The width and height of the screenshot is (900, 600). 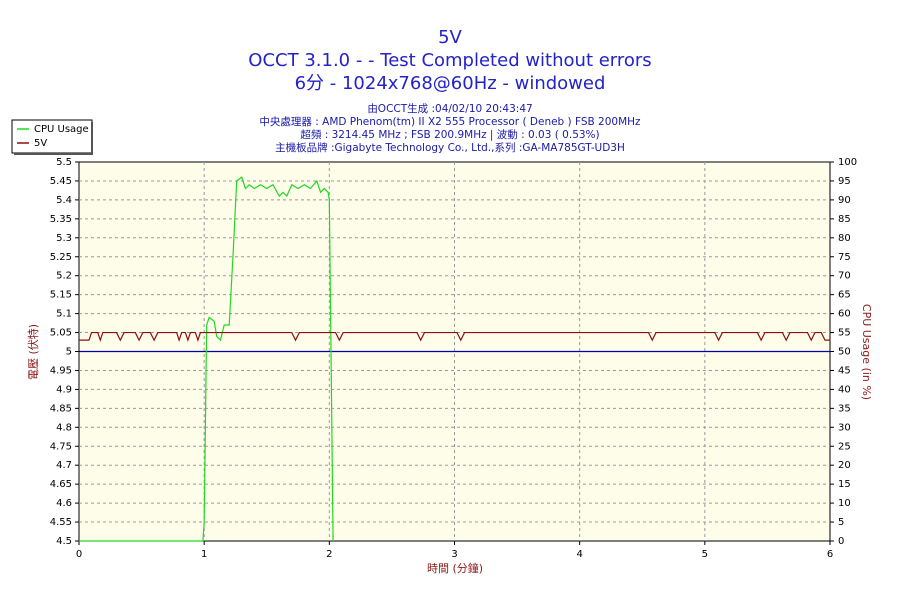 What do you see at coordinates (579, 554) in the screenshot?
I see `x-tick-label: 4` at bounding box center [579, 554].